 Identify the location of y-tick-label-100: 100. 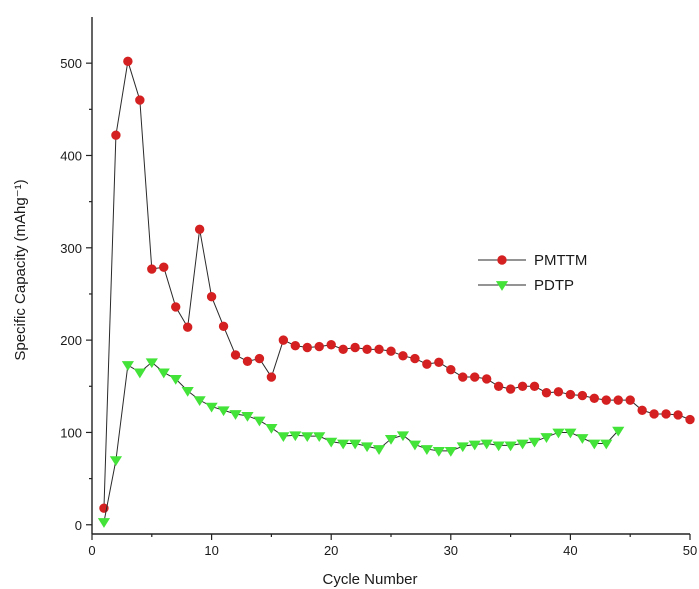
(71, 432).